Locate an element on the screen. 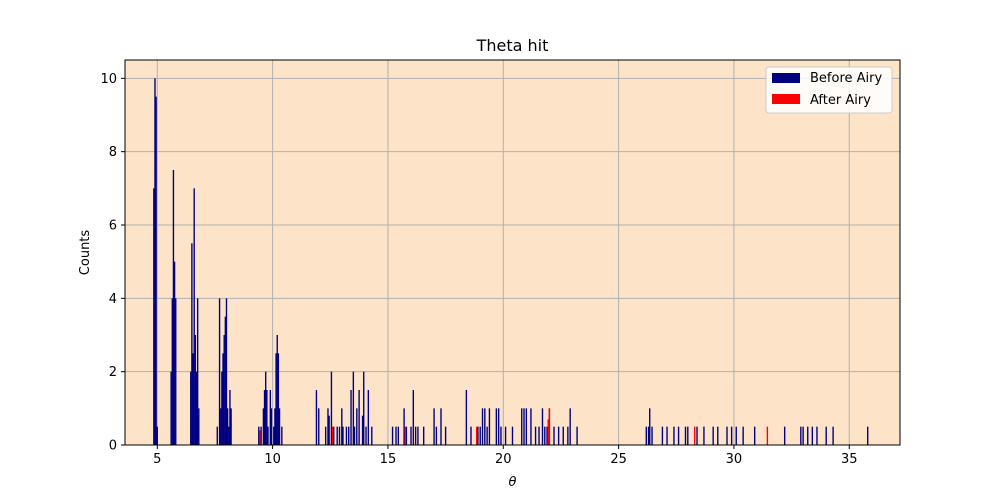 The width and height of the screenshot is (1000, 500). y-tick-label: 6 is located at coordinates (113, 226).